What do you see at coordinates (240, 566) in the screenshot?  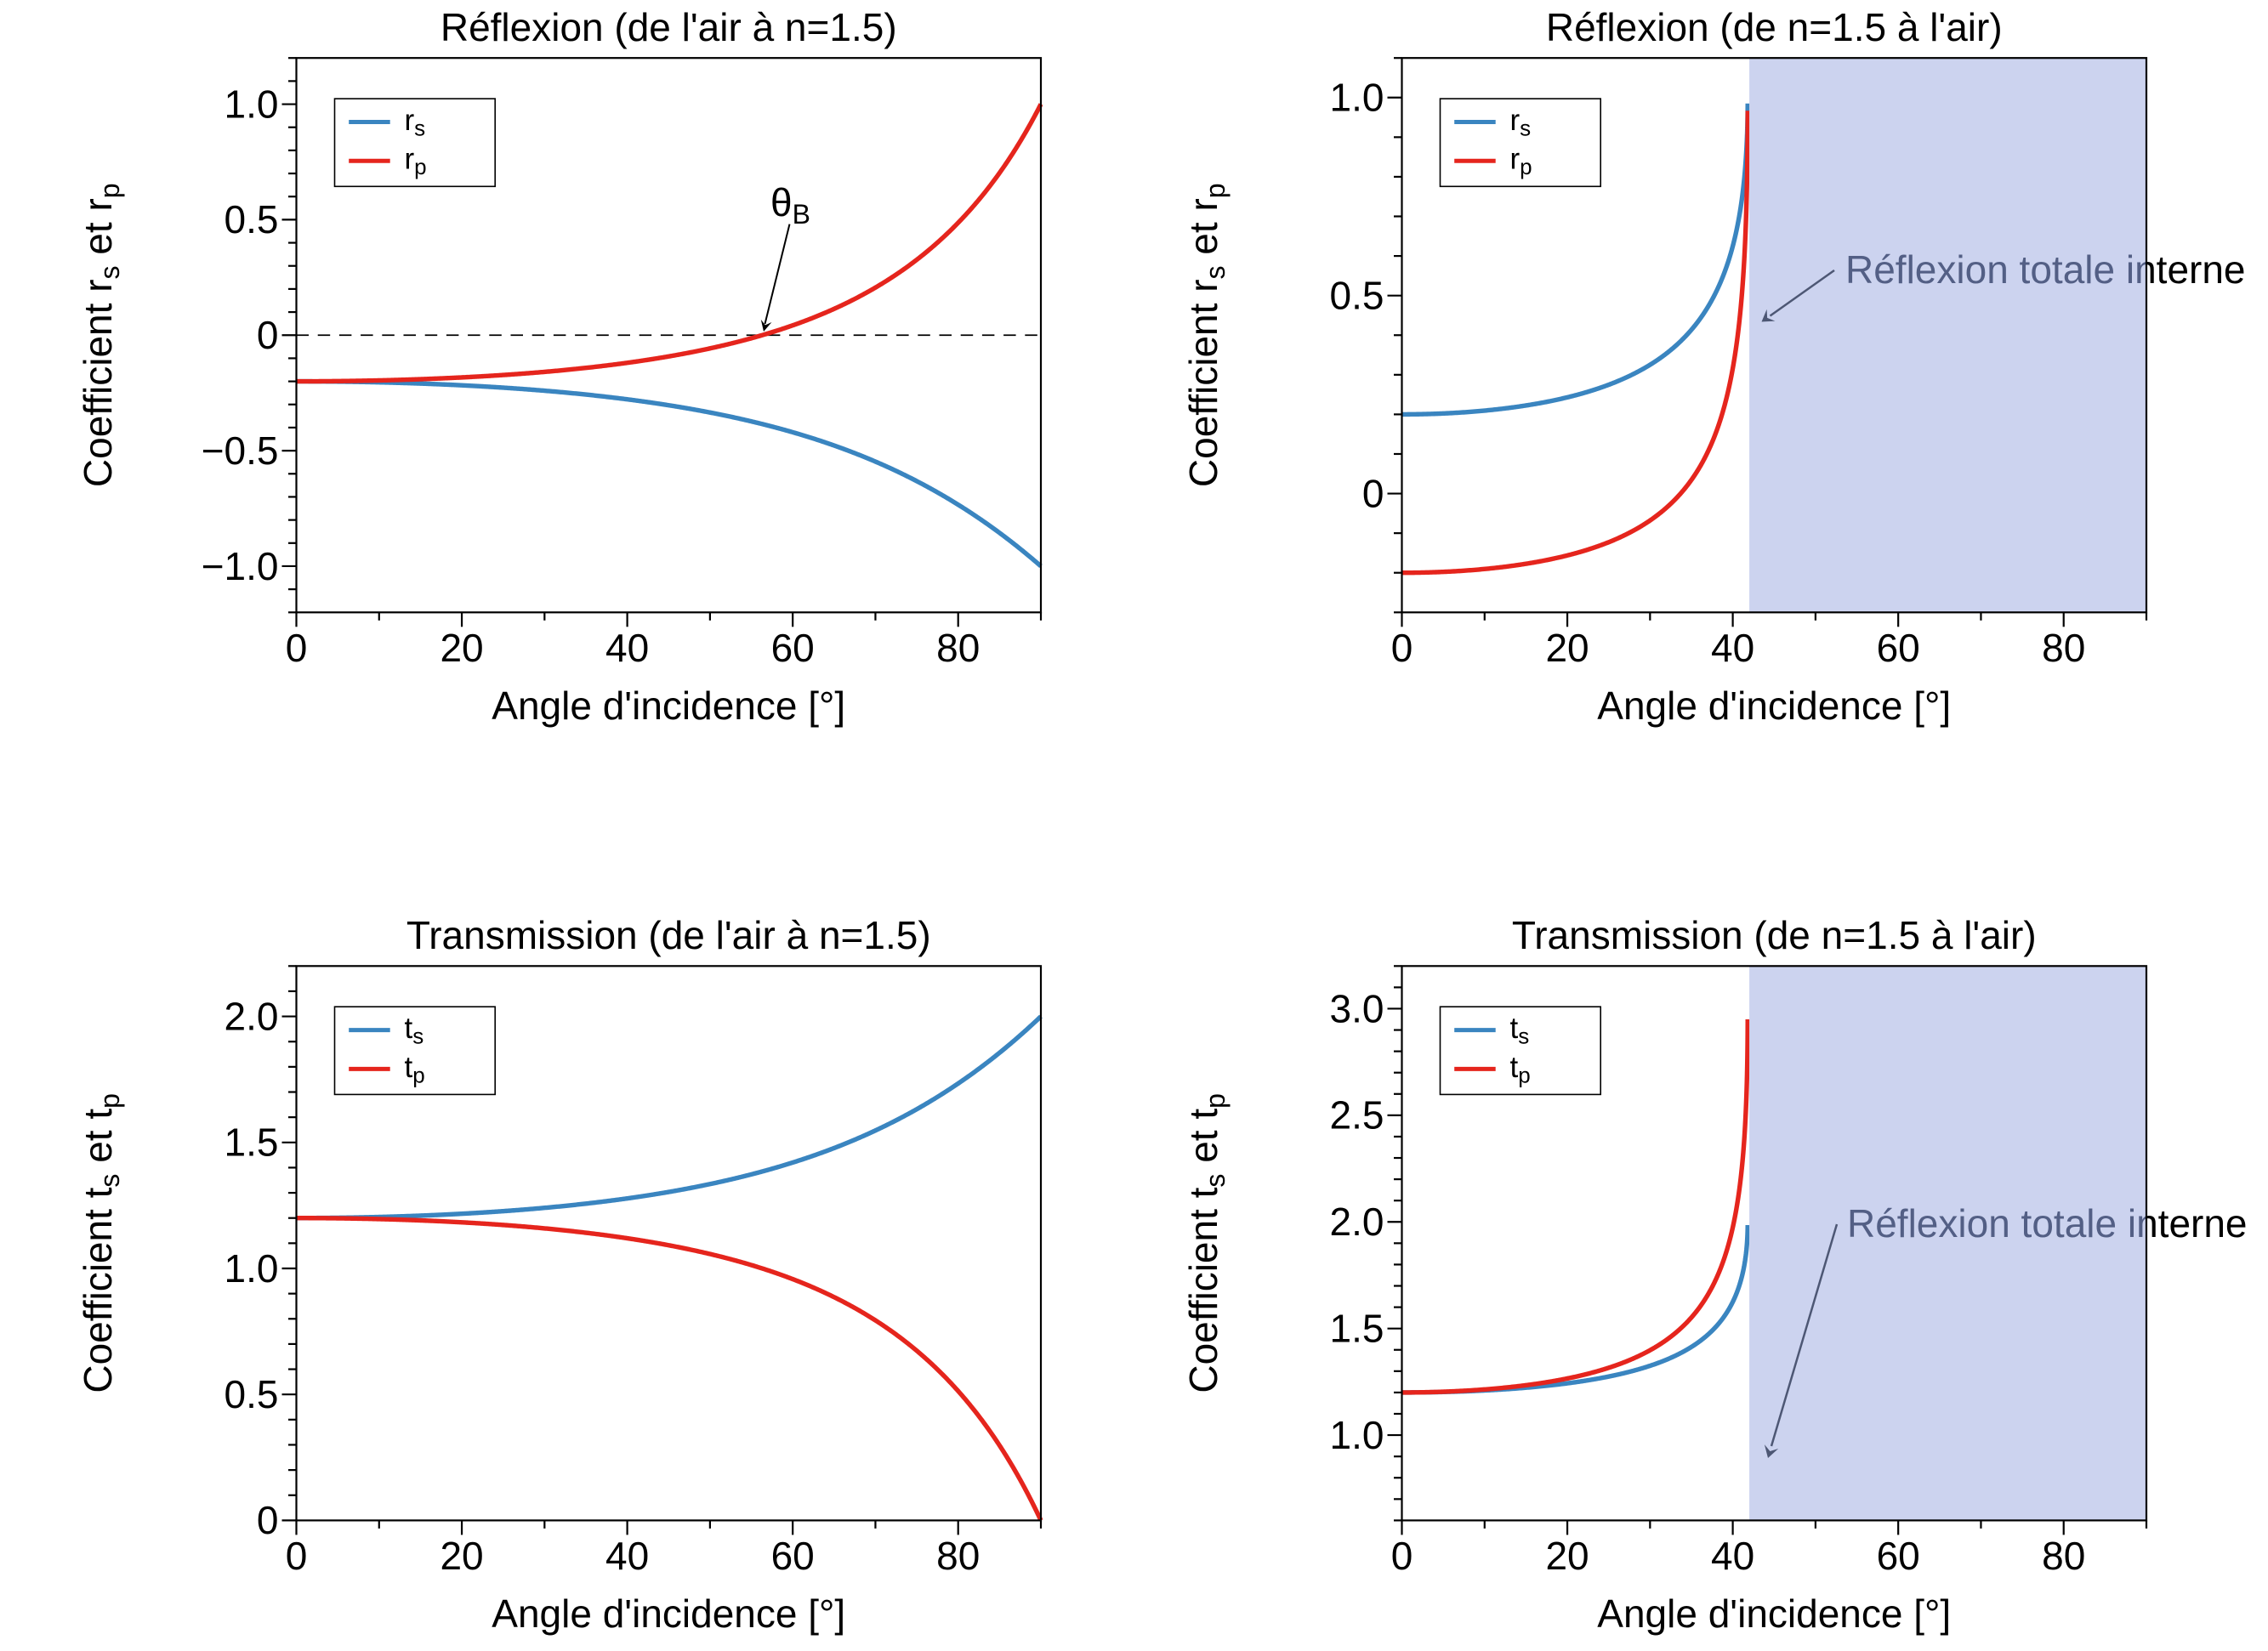 I see `svg-text: −1.0` at bounding box center [240, 566].